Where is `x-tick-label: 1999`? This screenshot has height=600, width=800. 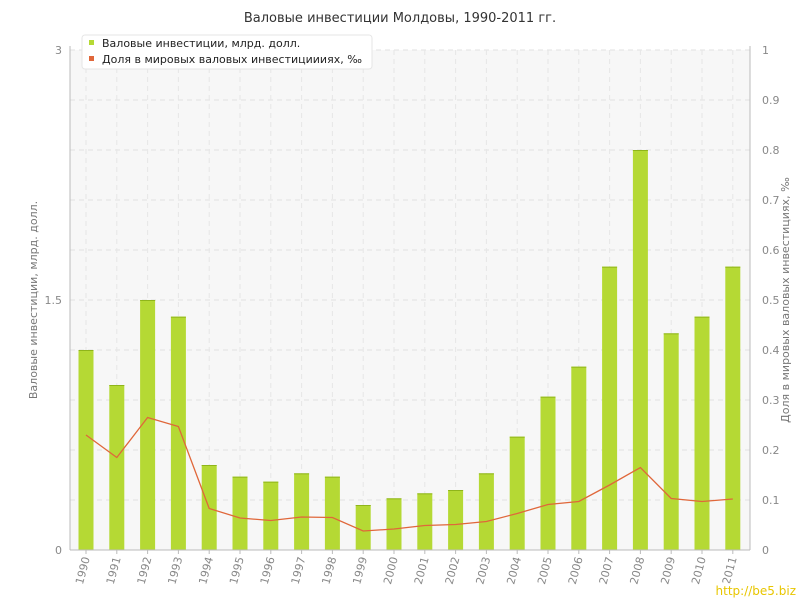
x-tick-label: 1999 is located at coordinates (360, 570).